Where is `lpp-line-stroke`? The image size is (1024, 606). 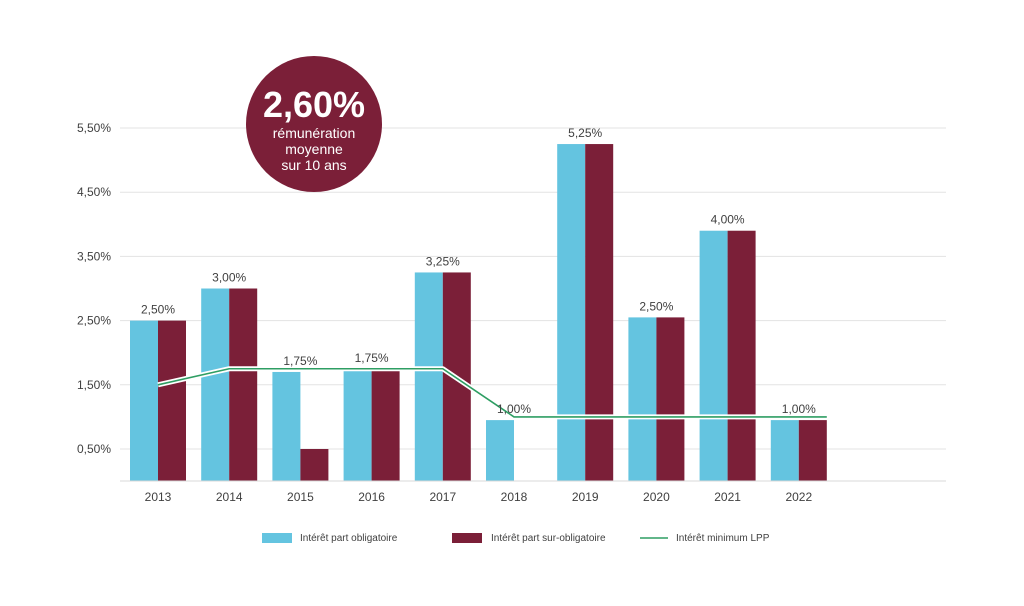 lpp-line-stroke is located at coordinates (492, 392).